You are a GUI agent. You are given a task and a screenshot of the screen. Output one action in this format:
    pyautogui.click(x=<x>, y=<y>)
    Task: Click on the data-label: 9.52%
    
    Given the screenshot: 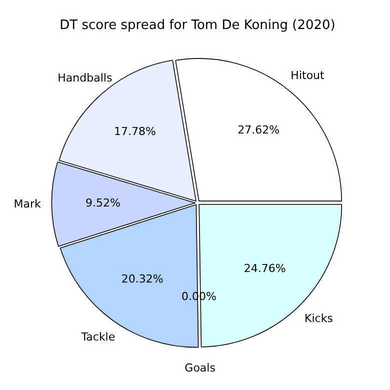 What is the action you would take?
    pyautogui.click(x=102, y=203)
    